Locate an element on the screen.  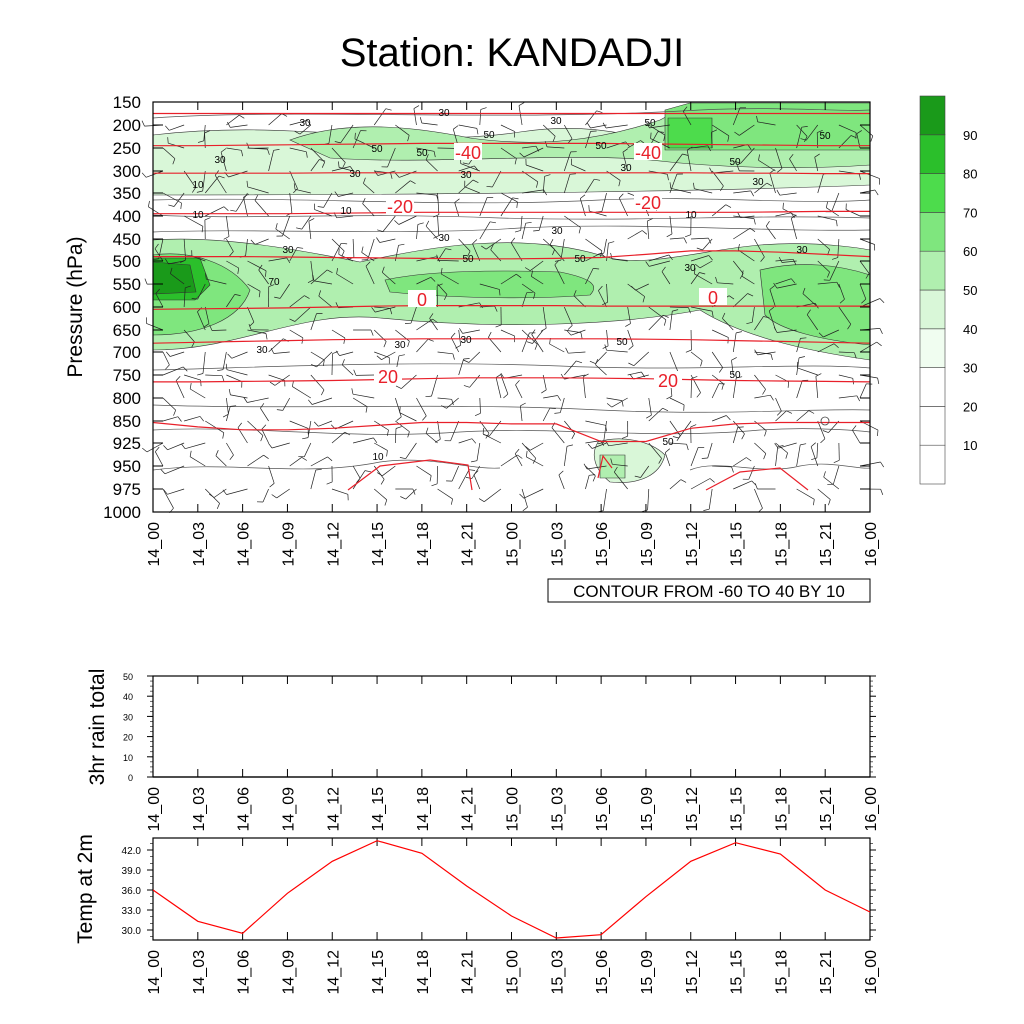
temperature-contour-fragment is located at coordinates (757, 479).